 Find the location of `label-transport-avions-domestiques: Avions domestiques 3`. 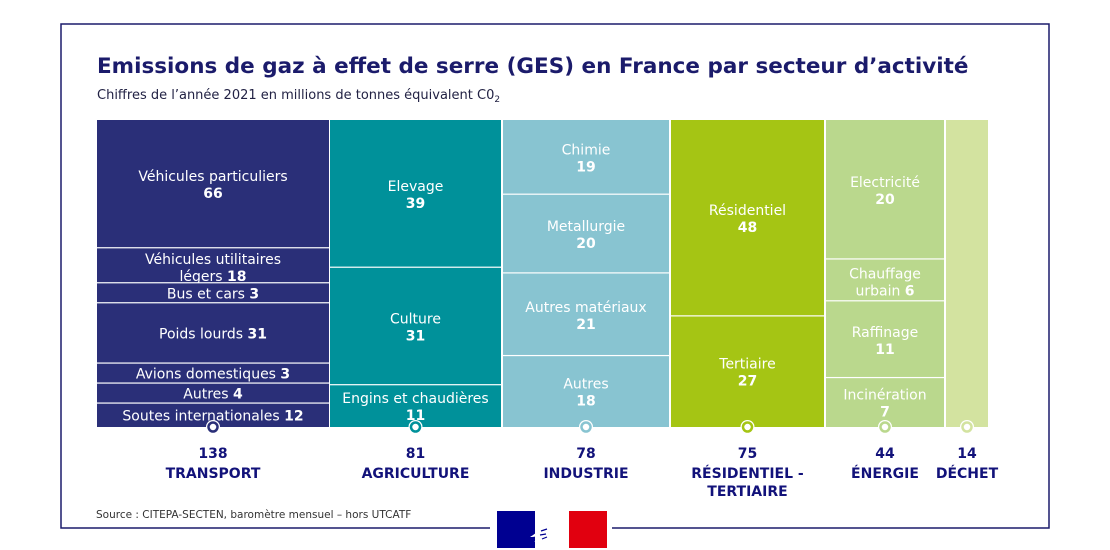

label-transport-avions-domestiques: Avions domestiques 3 is located at coordinates (213, 375).